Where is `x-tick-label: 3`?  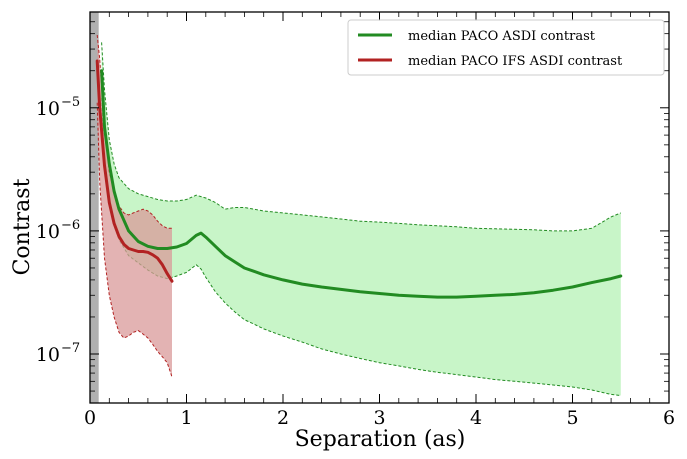
x-tick-label: 3 is located at coordinates (379, 418).